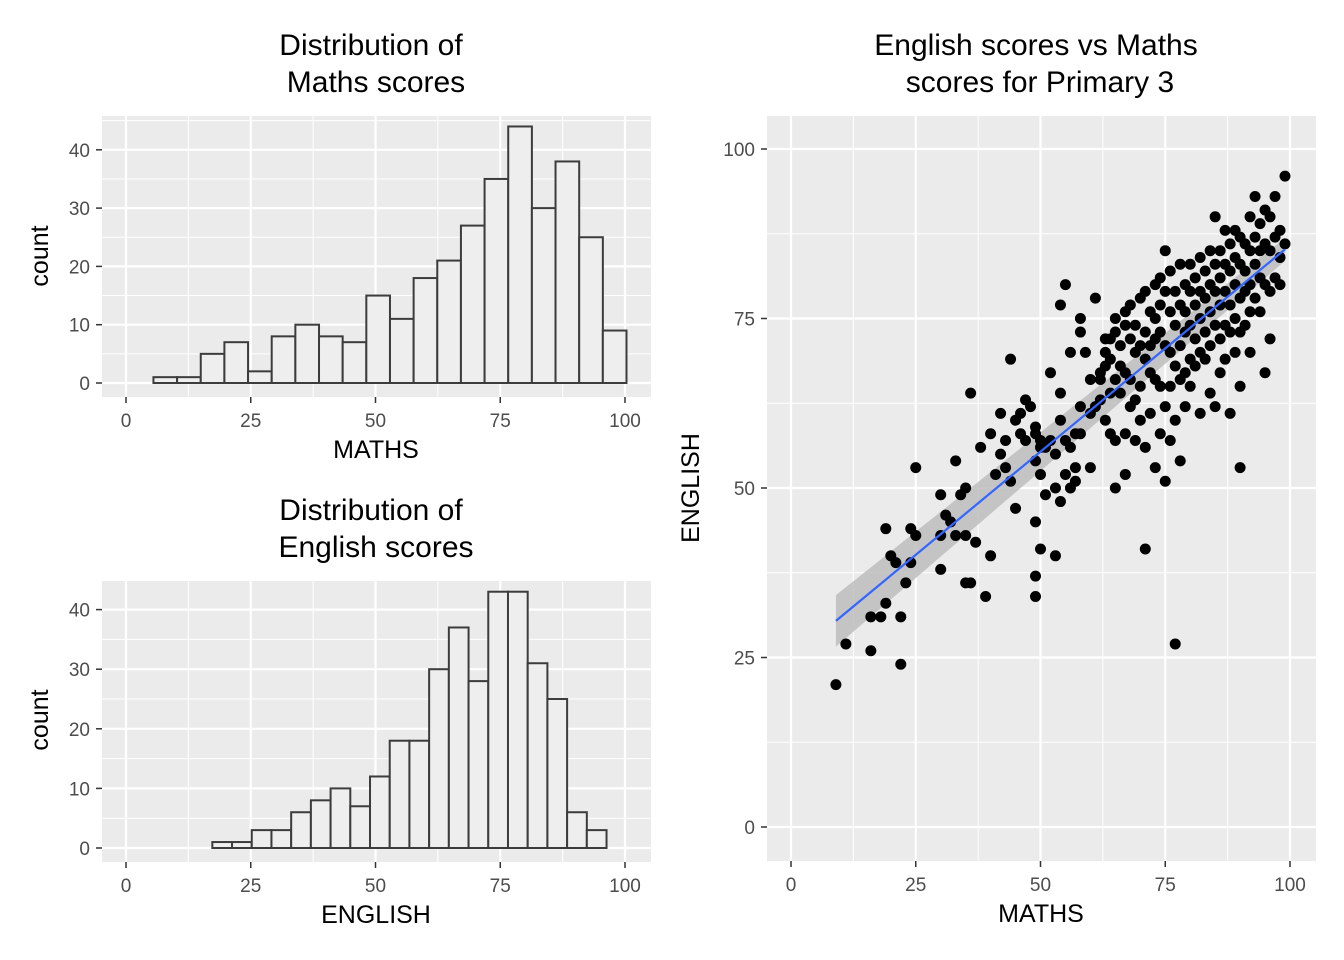  Describe the element at coordinates (739, 150) in the screenshot. I see `y-tick-label: 100` at that location.